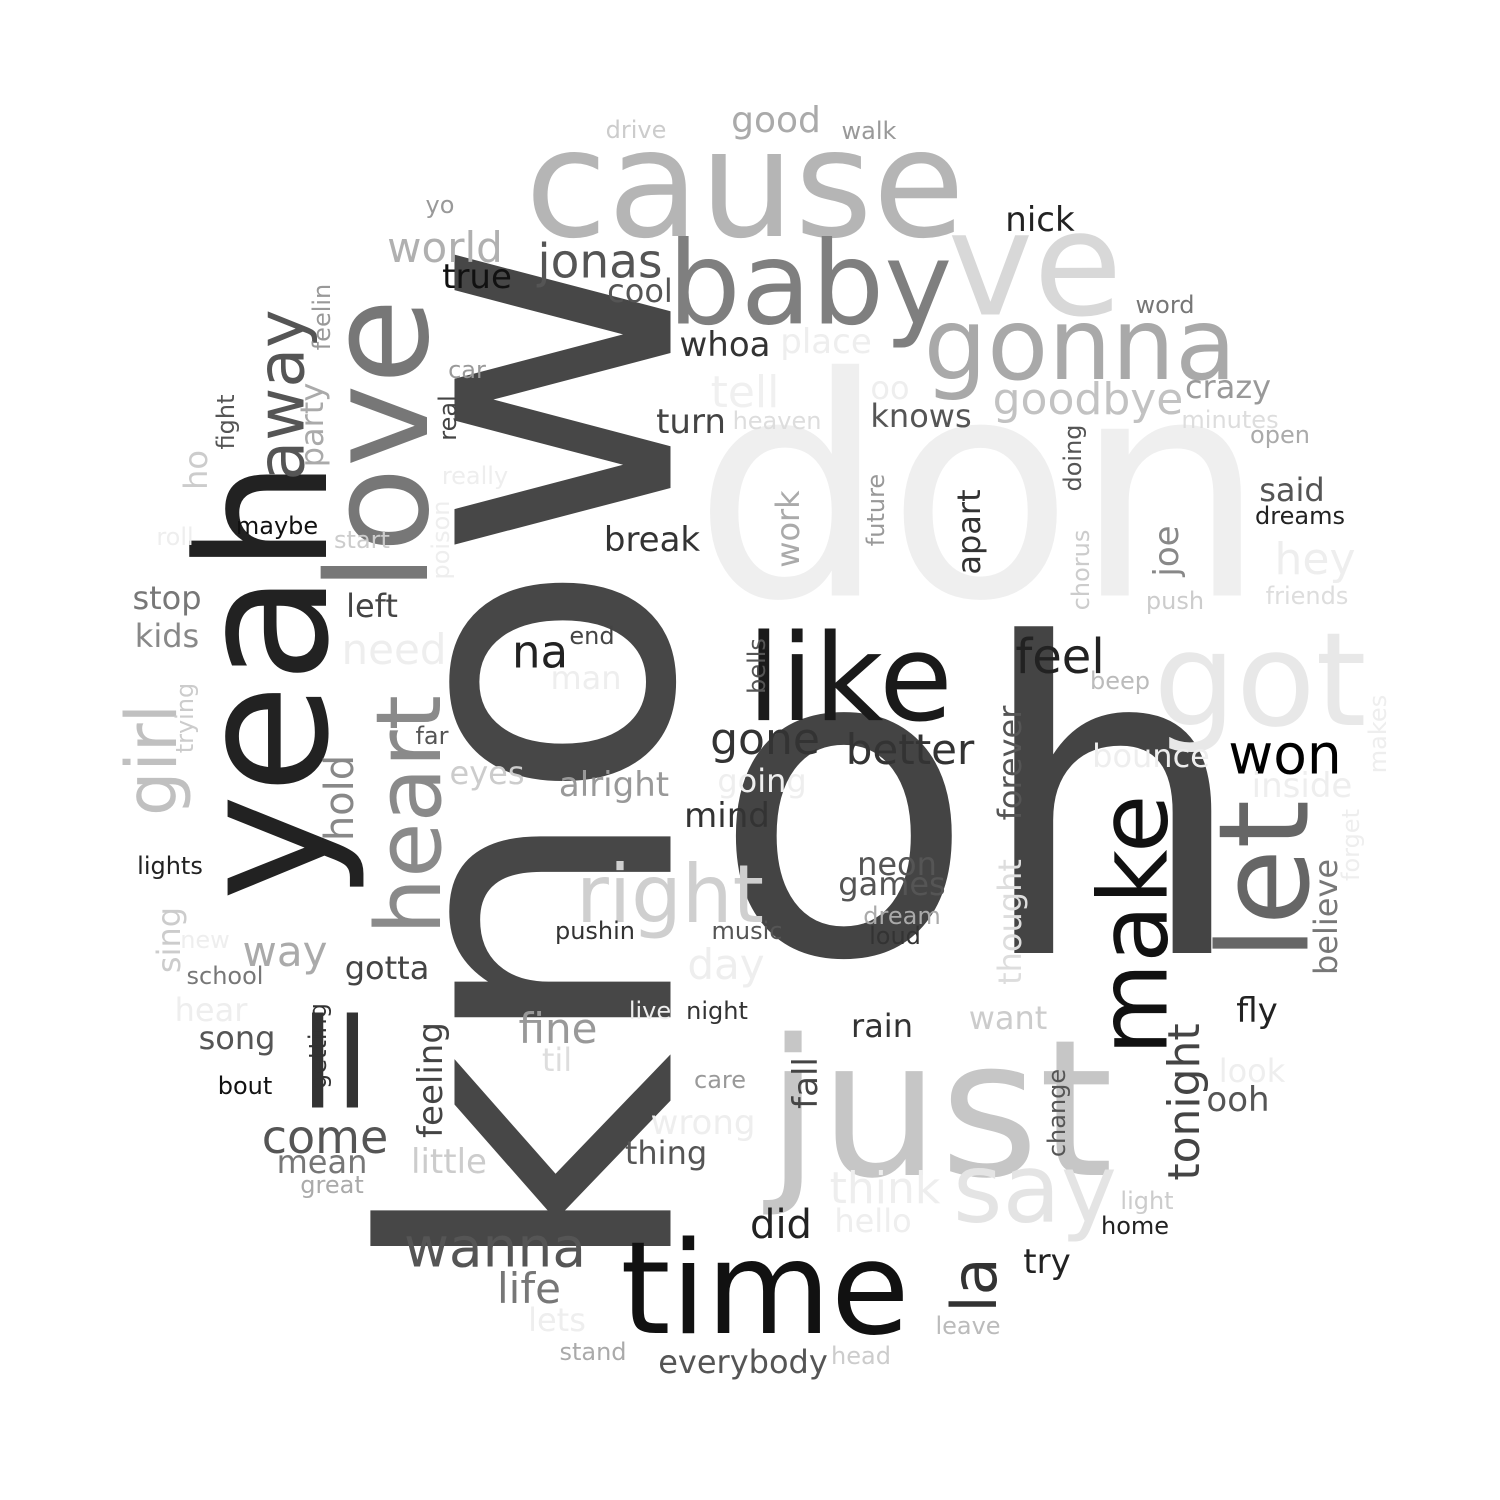 This screenshot has height=1500, width=1500. I want to click on word-think: think, so click(885, 1188).